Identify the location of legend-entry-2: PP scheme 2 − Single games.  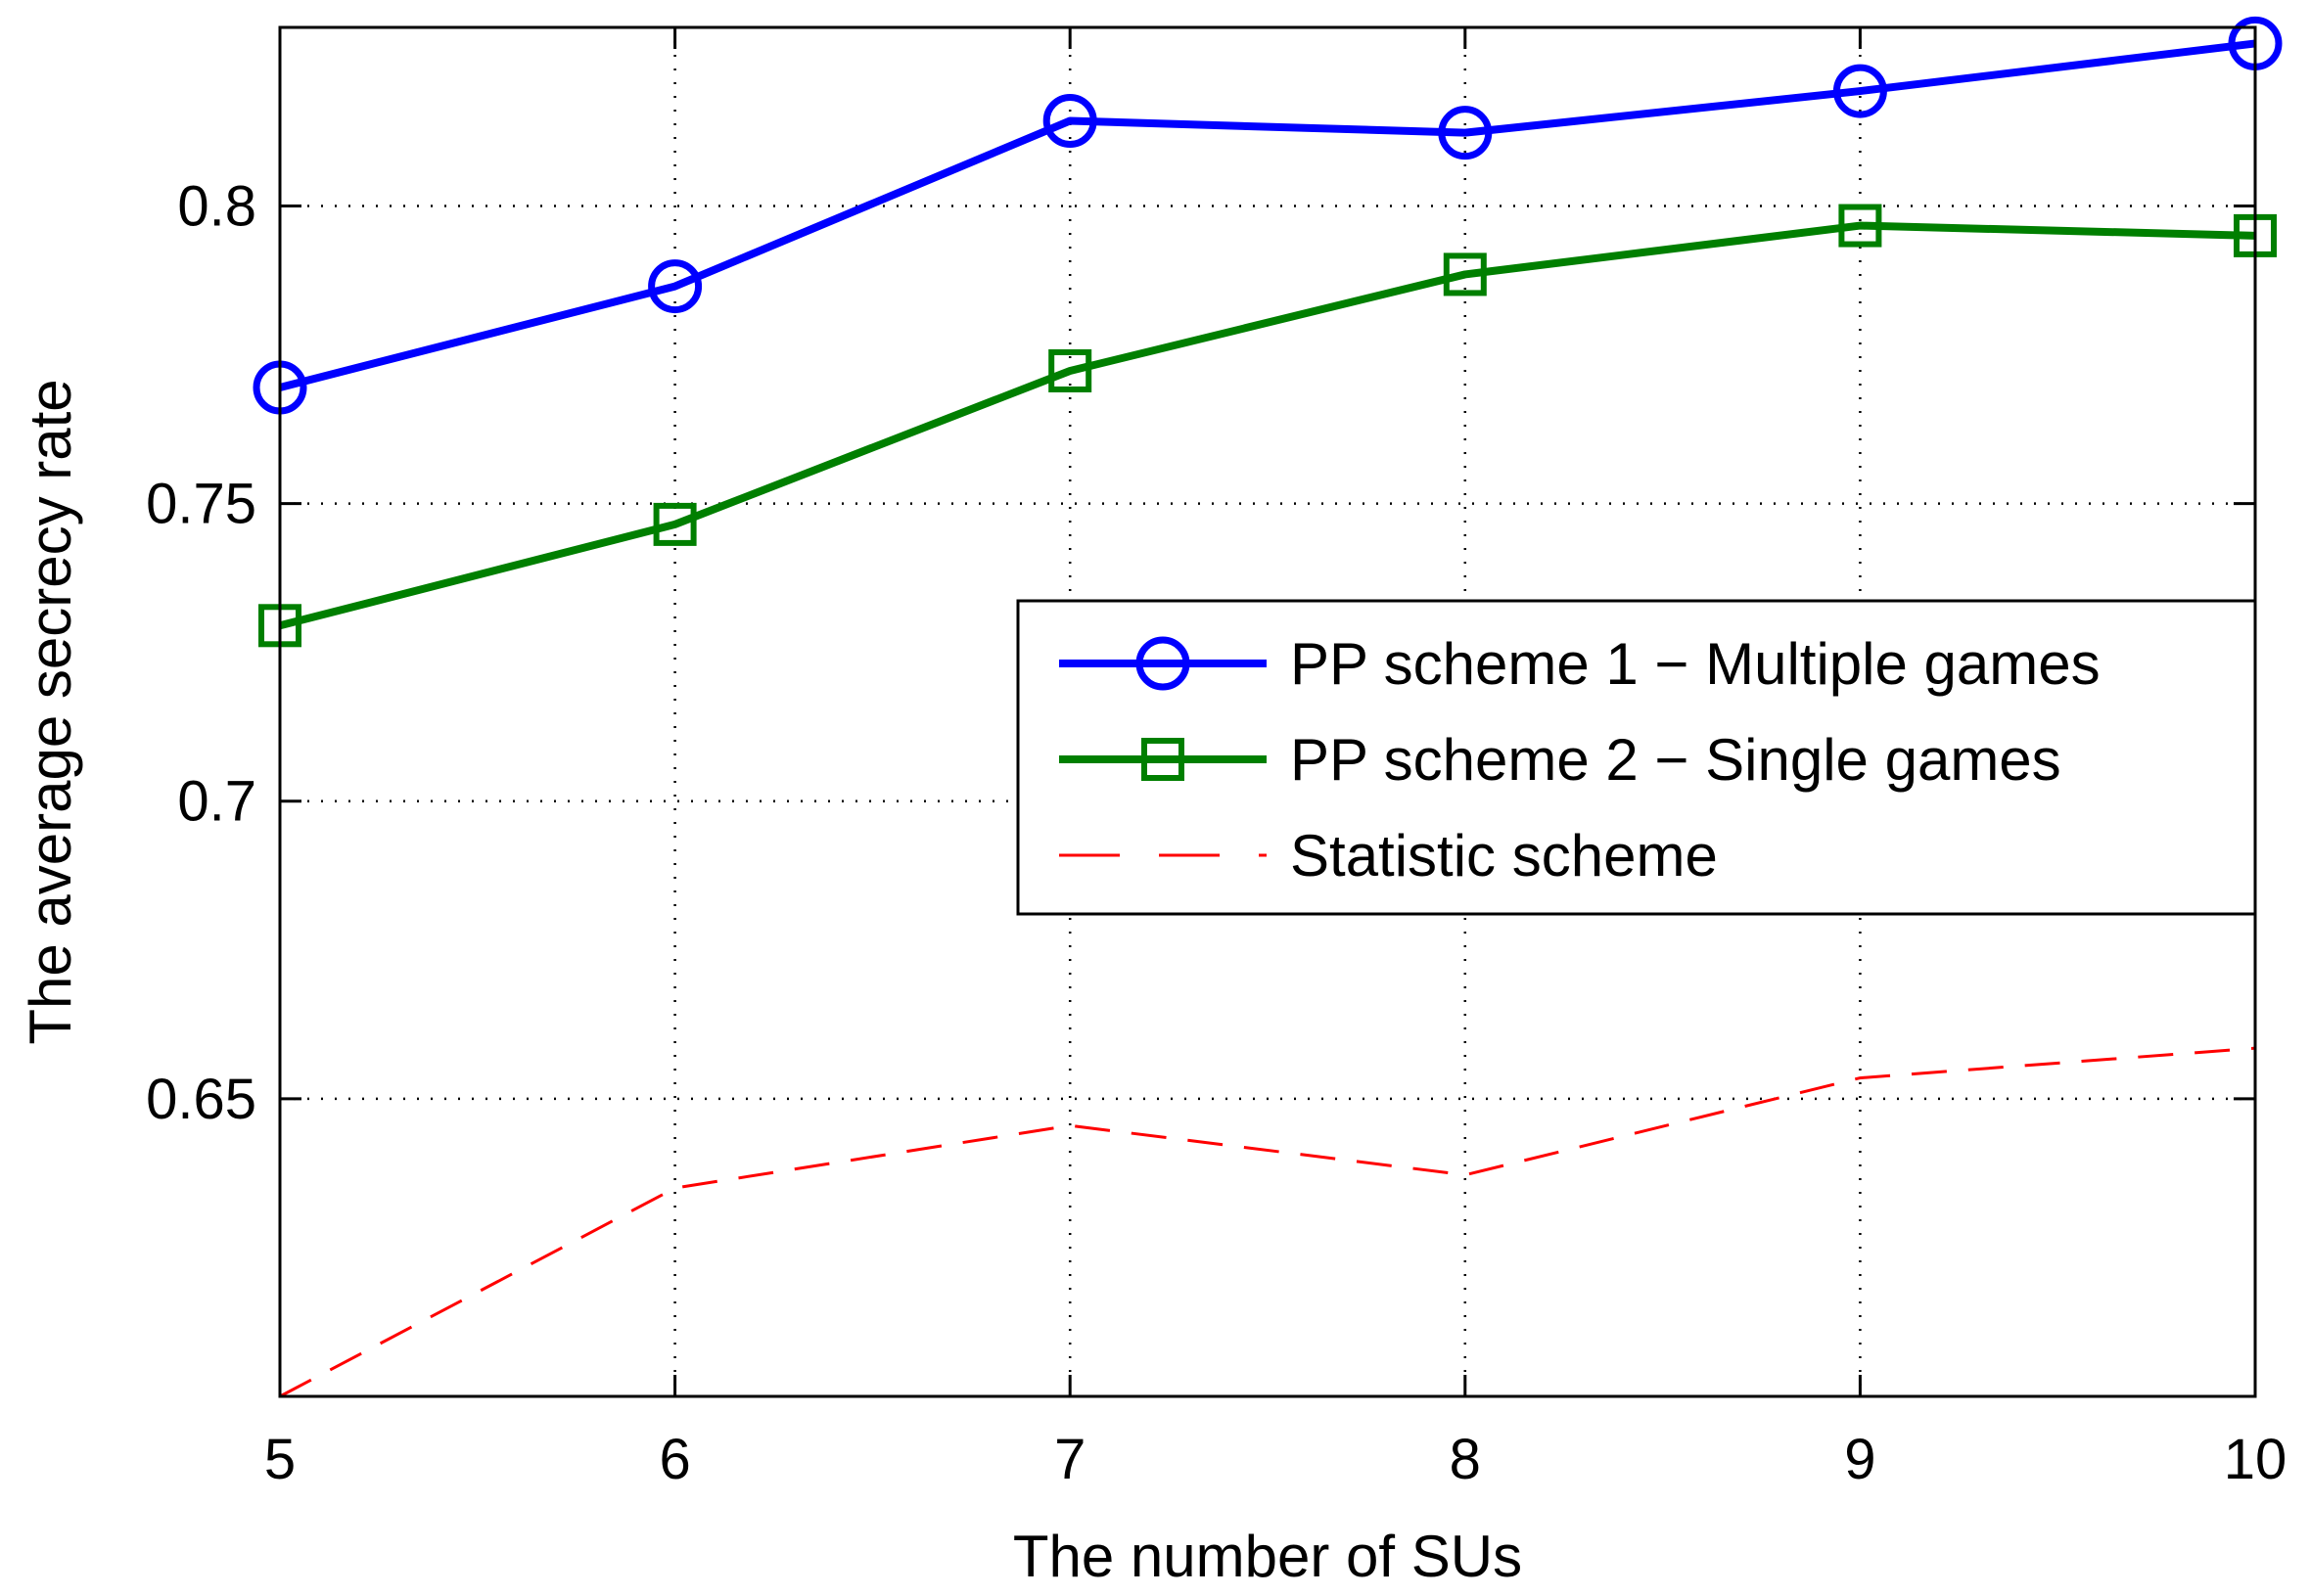
(1560, 760).